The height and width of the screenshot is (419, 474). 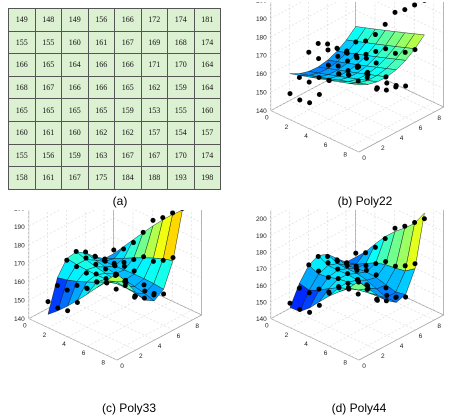 What do you see at coordinates (128, 178) in the screenshot?
I see `table-cell: 184` at bounding box center [128, 178].